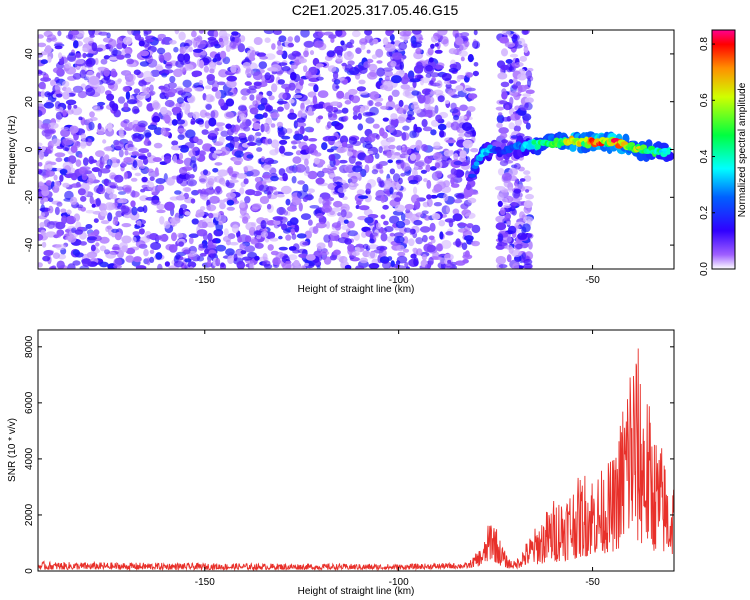  Describe the element at coordinates (375, 10) in the screenshot. I see `figure-title: C2E1.2025.317.05.46.G15` at that location.